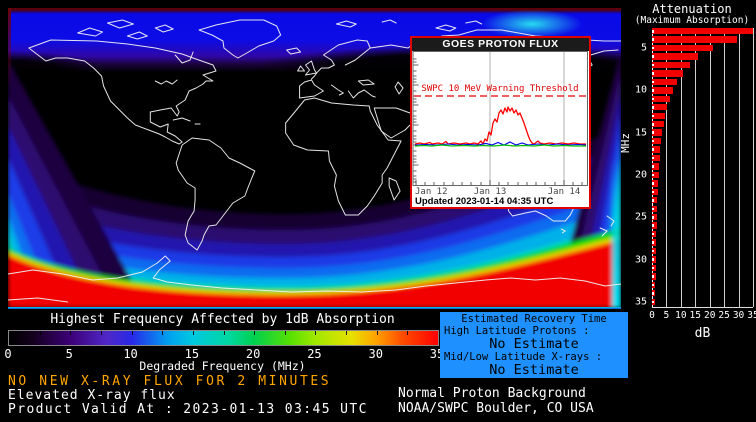 This screenshot has width=756, height=422. What do you see at coordinates (223, 338) in the screenshot?
I see `colorbar-gradient` at bounding box center [223, 338].